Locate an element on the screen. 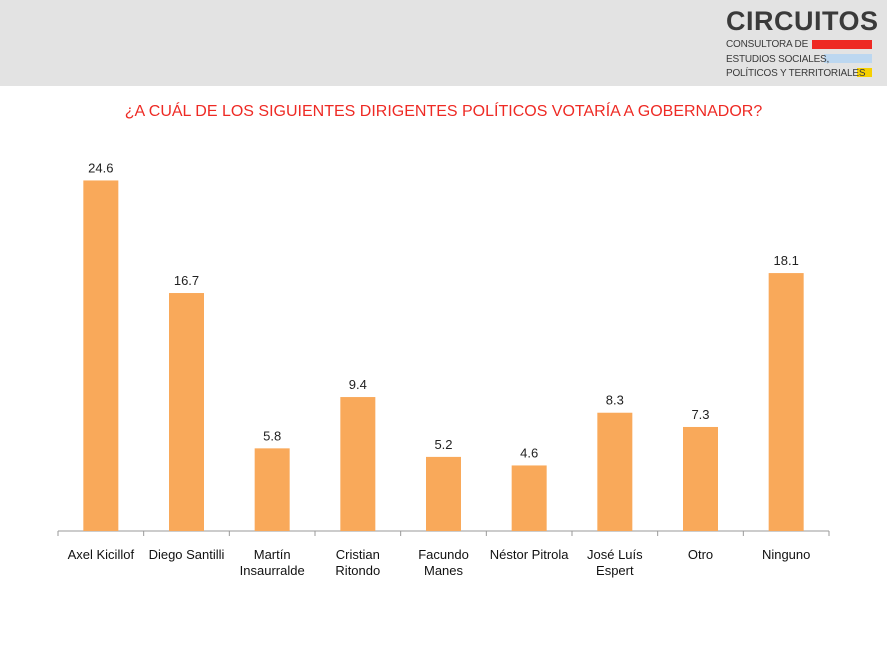 The height and width of the screenshot is (665, 887). bar-value-label: 7.3 is located at coordinates (700, 414).